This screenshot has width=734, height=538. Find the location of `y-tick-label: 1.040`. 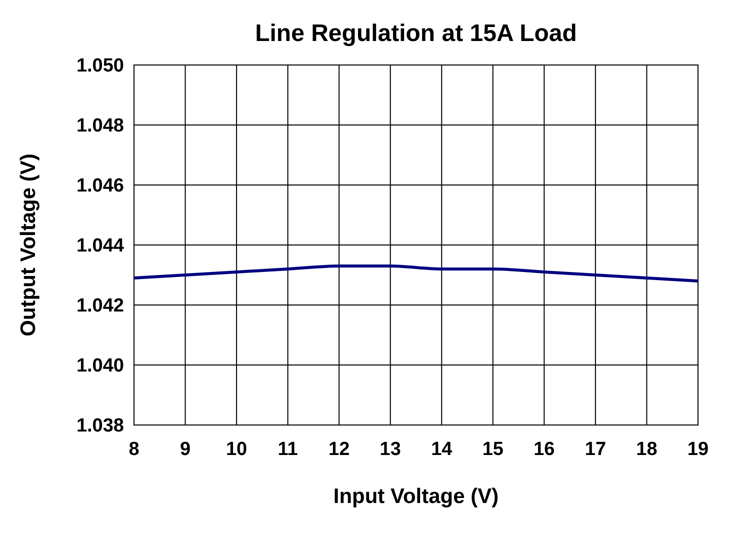

y-tick-label: 1.040 is located at coordinates (100, 366).